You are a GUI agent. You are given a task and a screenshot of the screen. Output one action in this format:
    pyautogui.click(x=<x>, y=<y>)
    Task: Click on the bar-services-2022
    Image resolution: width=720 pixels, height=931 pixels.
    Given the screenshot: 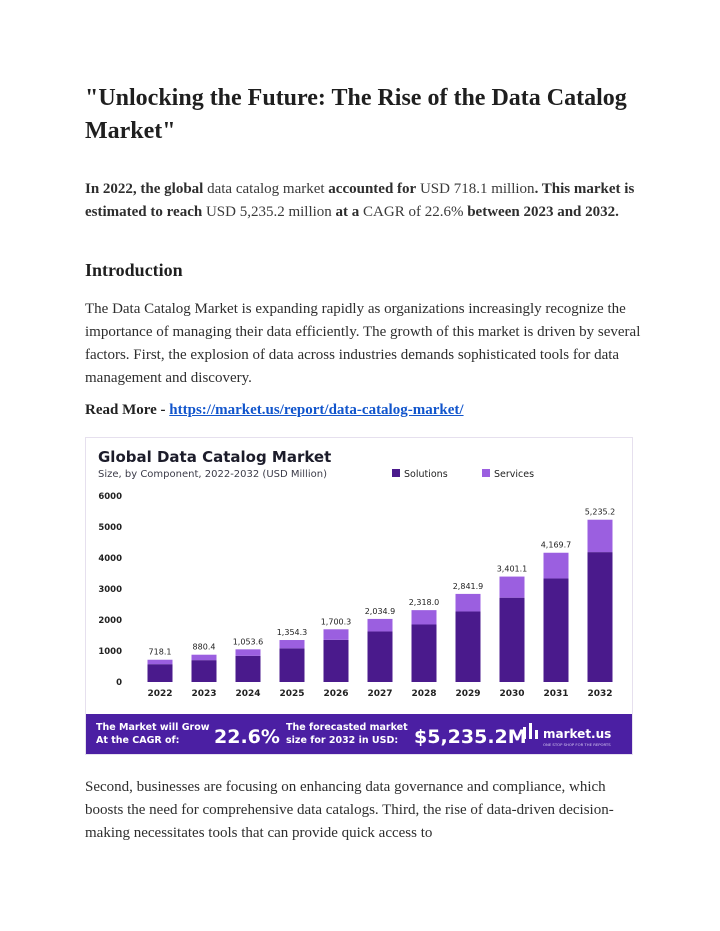 What is the action you would take?
    pyautogui.click(x=160, y=662)
    